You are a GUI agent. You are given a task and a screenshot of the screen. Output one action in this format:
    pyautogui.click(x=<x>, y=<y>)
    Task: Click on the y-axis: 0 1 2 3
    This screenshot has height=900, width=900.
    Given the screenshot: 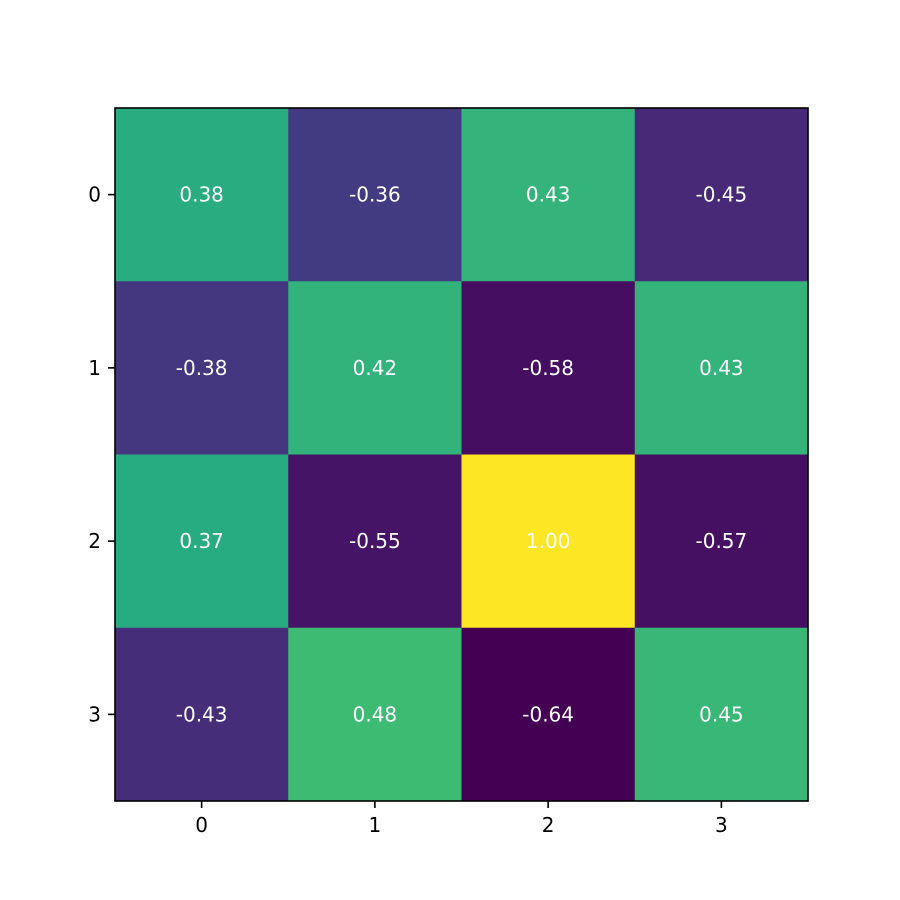 What is the action you would take?
    pyautogui.click(x=101, y=454)
    